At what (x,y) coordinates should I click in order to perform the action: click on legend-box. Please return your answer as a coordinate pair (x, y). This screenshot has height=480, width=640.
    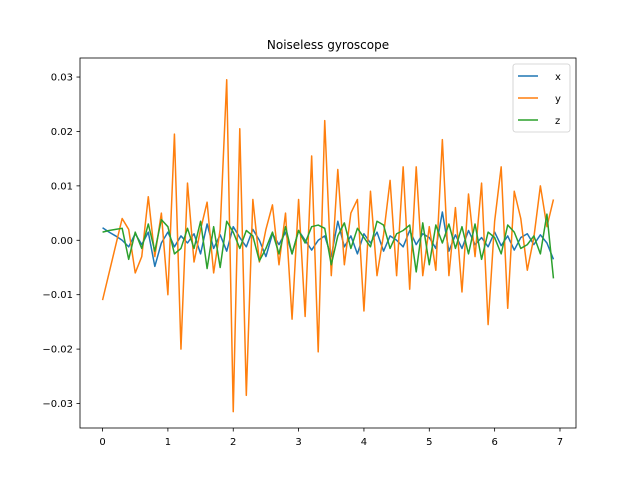
    Looking at the image, I should click on (541, 98).